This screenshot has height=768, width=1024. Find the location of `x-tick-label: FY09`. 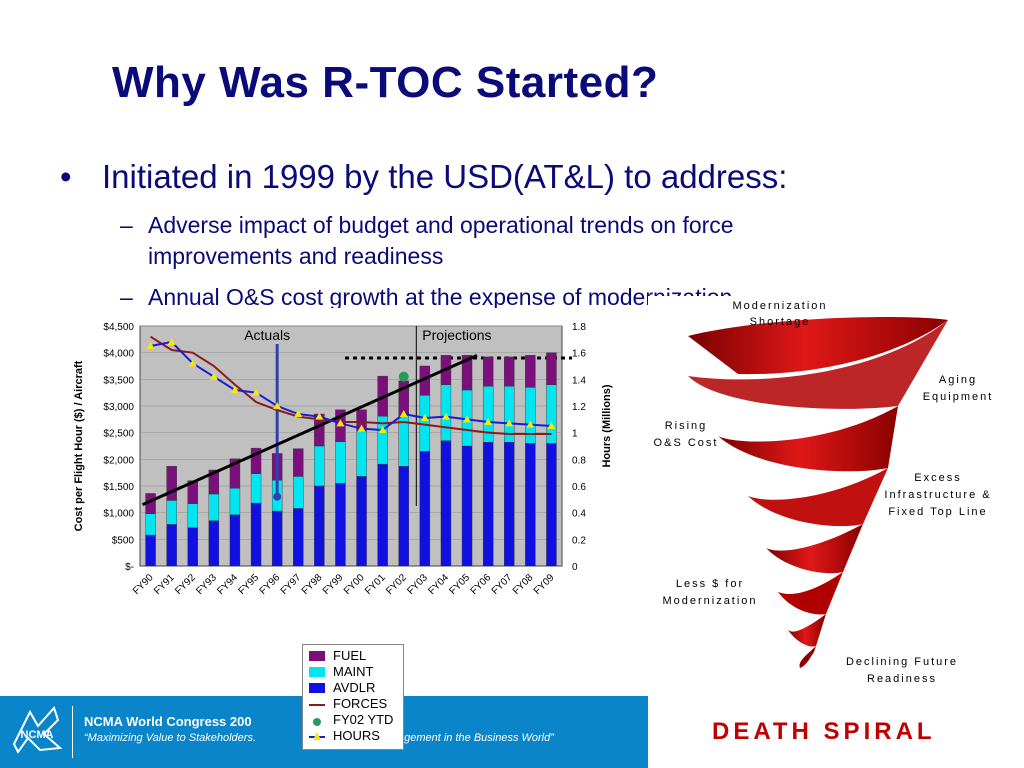

x-tick-label: FY09 is located at coordinates (544, 584).